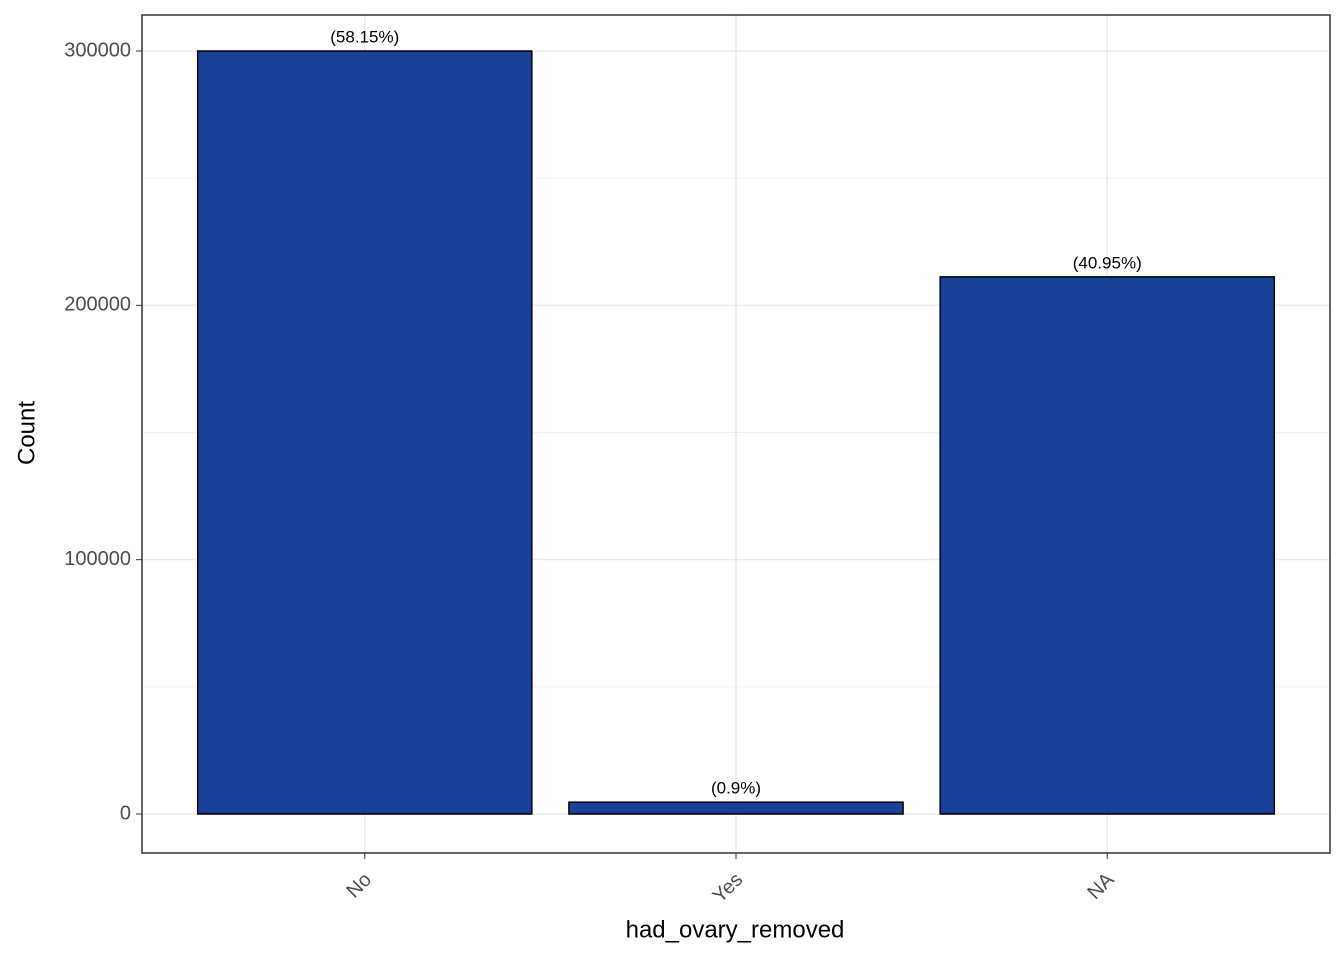 The height and width of the screenshot is (960, 1344). Describe the element at coordinates (364, 36) in the screenshot. I see `data-label: (58.15%)` at that location.